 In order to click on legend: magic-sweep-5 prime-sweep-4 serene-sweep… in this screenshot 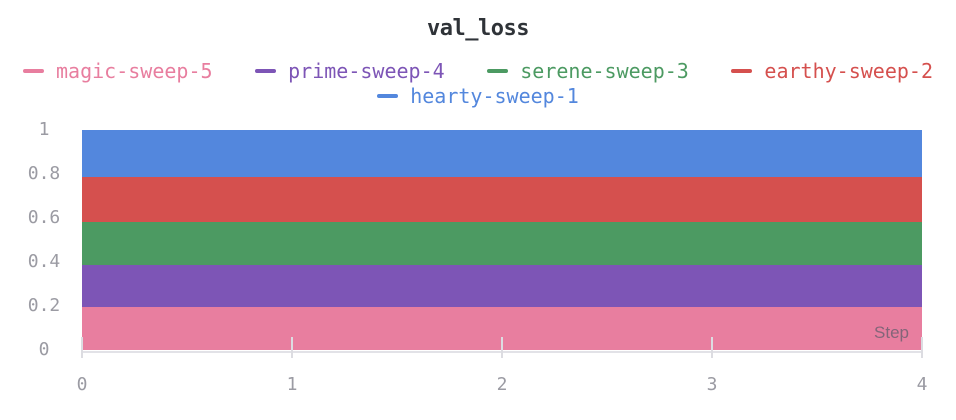, I will do `click(478, 83)`.